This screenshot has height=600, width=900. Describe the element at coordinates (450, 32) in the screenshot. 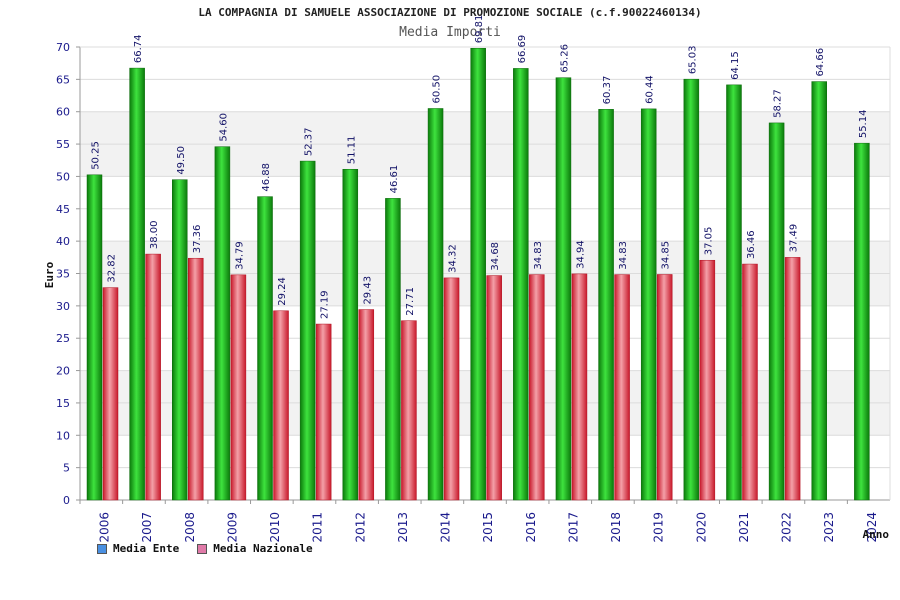

I see `chart-subtitle: Media Importi` at that location.